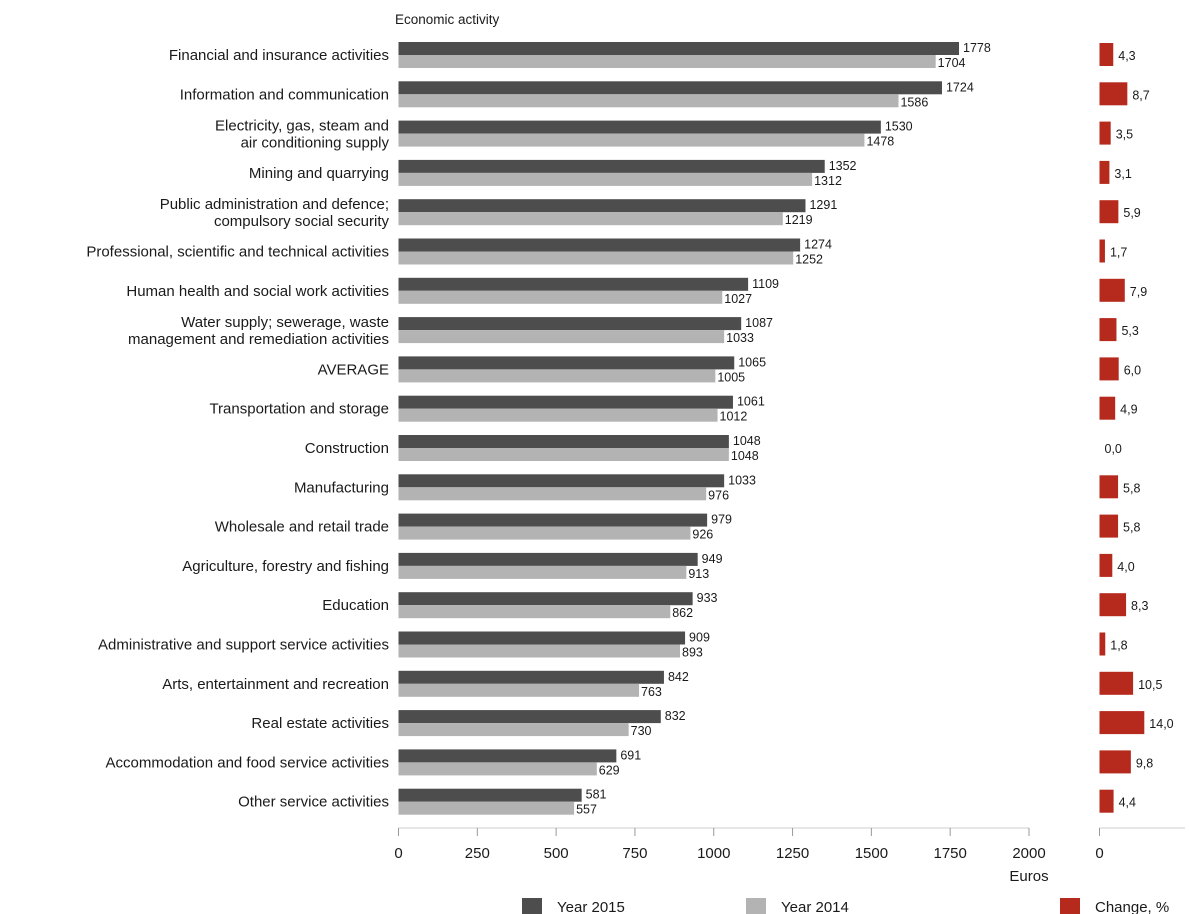 This screenshot has height=914, width=1189. I want to click on bar-2014-wholesale-and-retail-trade, so click(544, 533).